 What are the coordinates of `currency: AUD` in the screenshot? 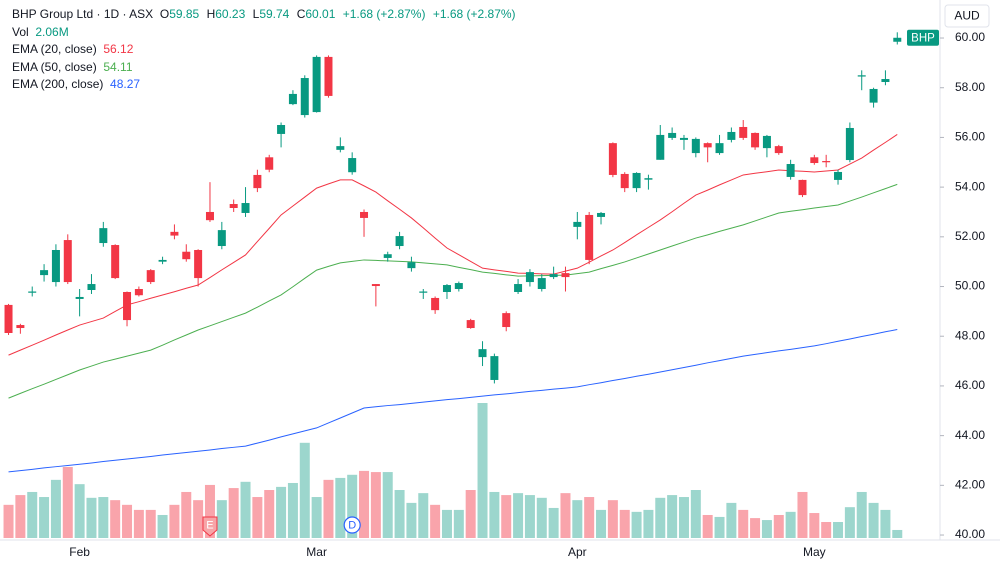 It's located at (967, 16).